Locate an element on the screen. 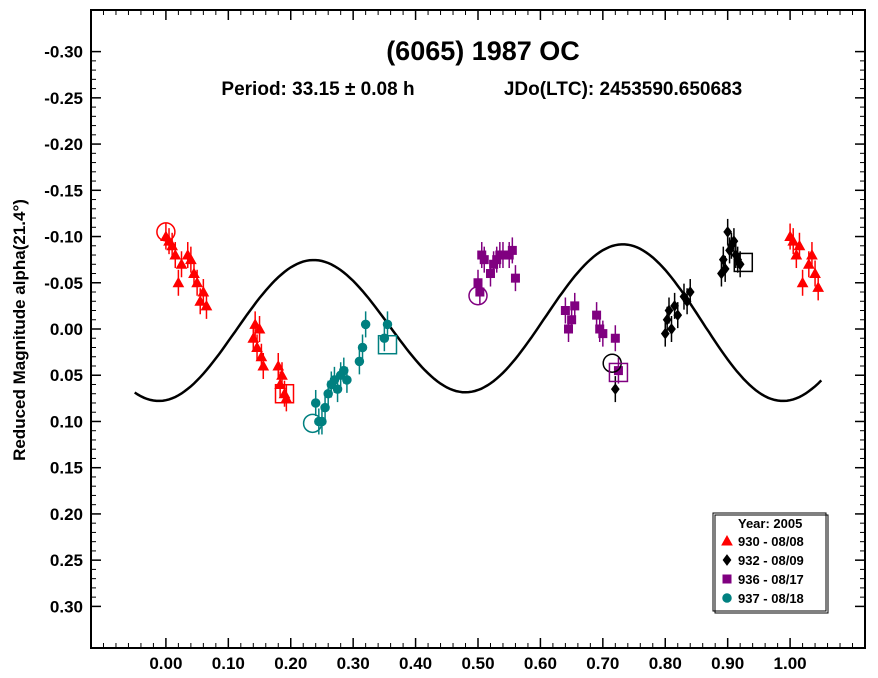 This screenshot has width=878, height=678. y-tick-label: 0.25 is located at coordinates (66, 560).